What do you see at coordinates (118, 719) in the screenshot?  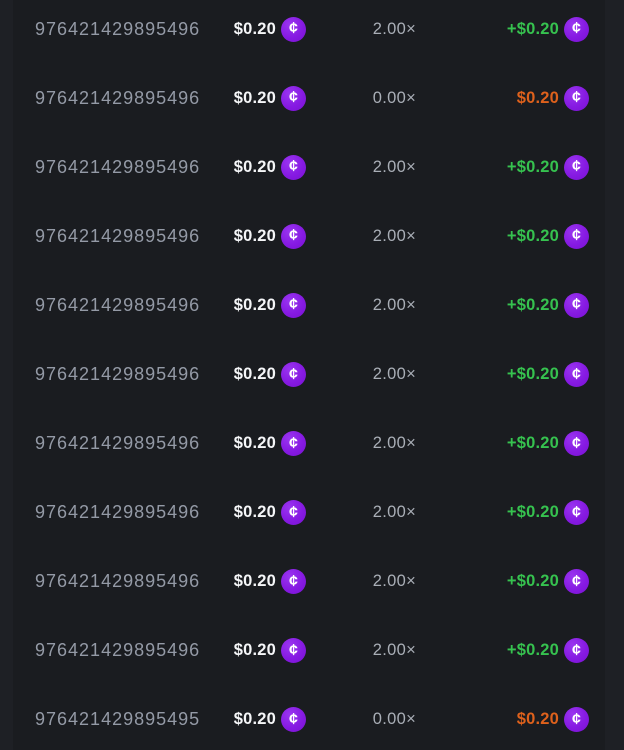 I see `bet-id: 976421429895495` at bounding box center [118, 719].